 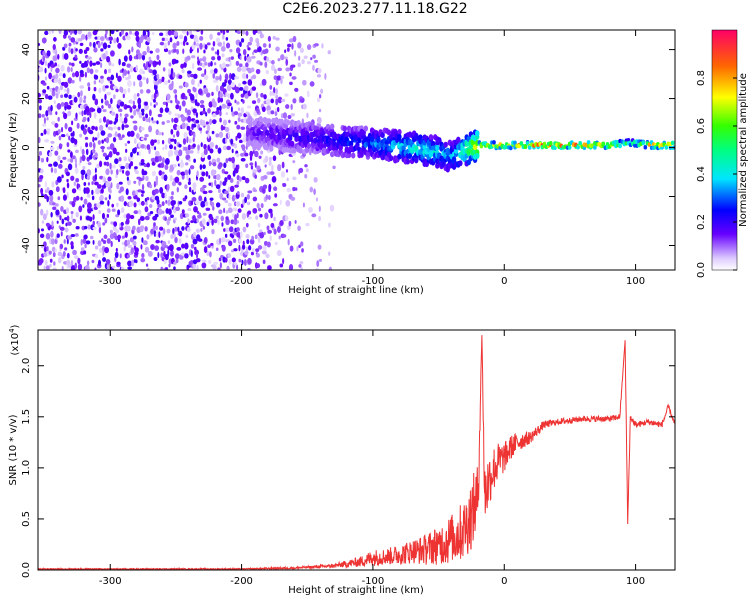 I want to click on y-tick-label: 1.0, so click(x=26, y=468).